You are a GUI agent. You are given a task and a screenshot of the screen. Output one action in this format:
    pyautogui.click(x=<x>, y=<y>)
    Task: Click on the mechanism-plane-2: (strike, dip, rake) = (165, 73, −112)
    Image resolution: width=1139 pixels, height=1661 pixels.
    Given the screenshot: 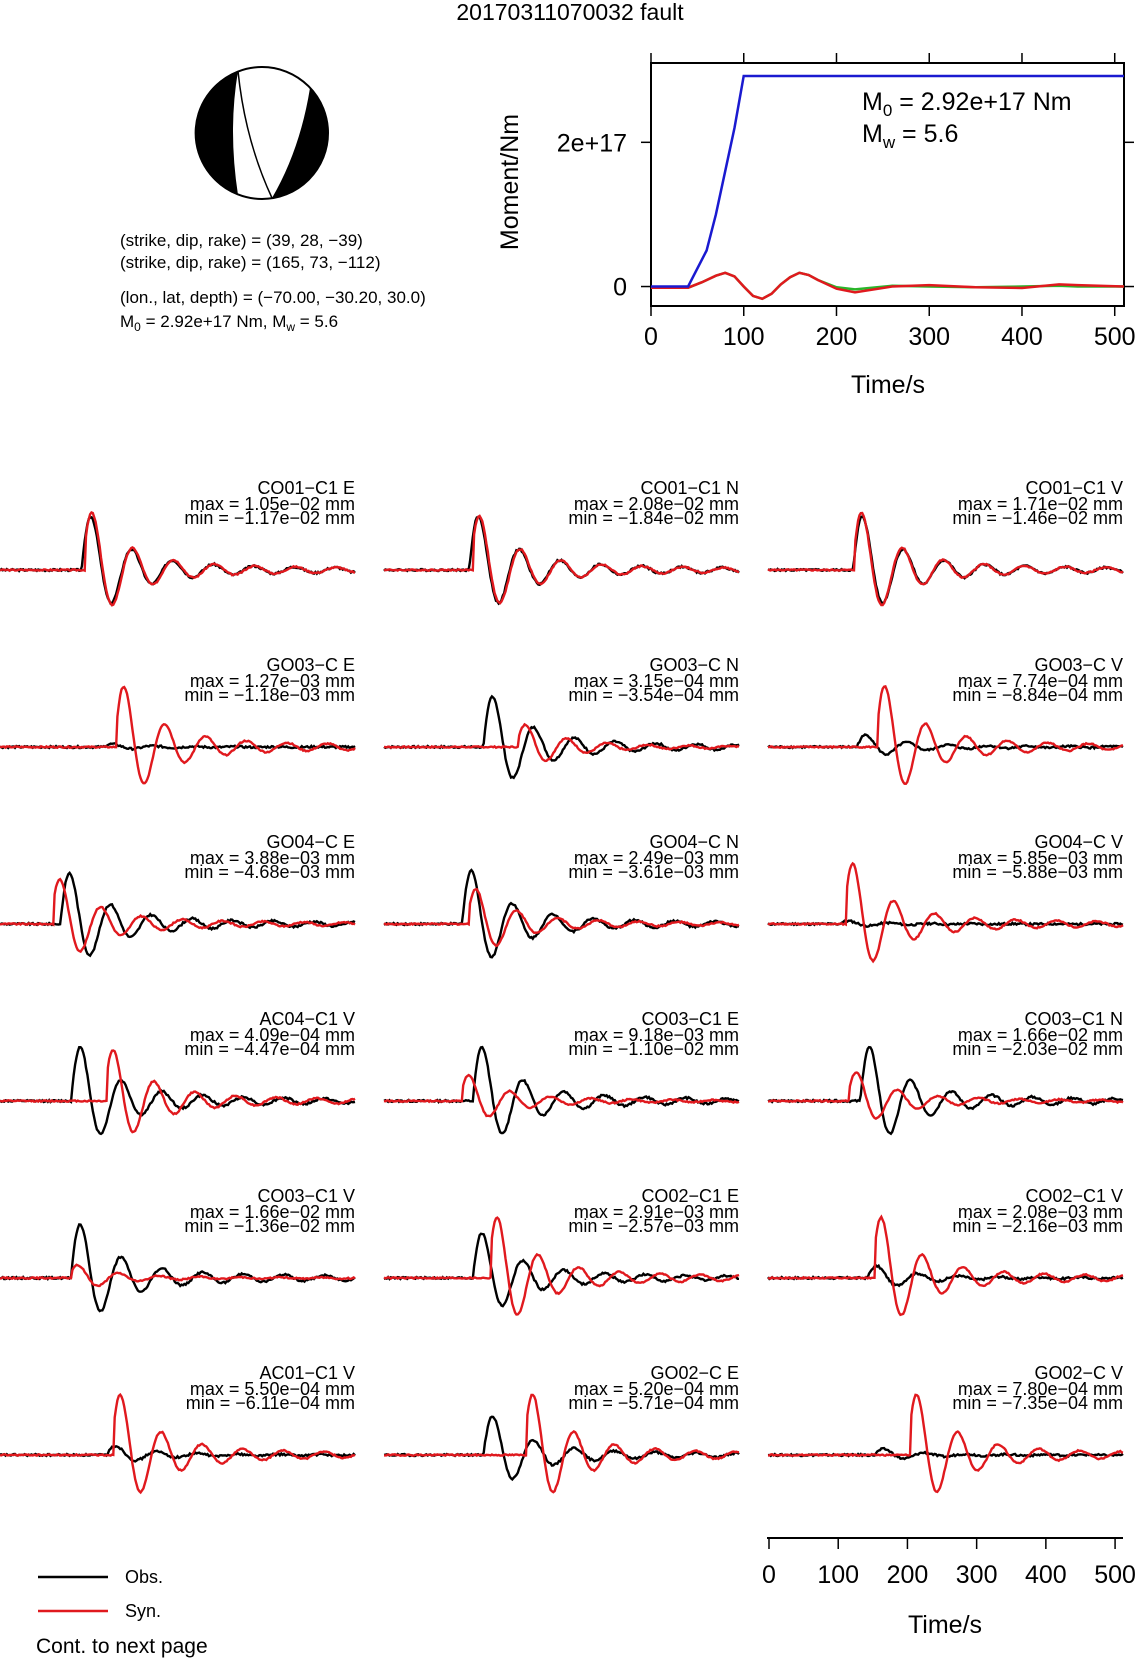 What is the action you would take?
    pyautogui.click(x=250, y=262)
    